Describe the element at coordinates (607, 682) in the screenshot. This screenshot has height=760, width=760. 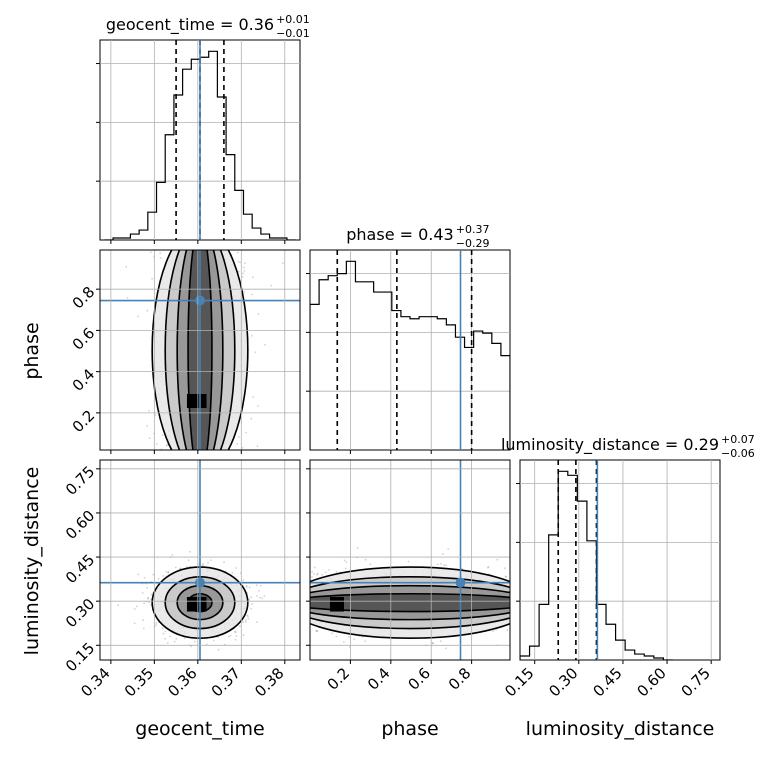
I see `x-luminosity_distance-tick-label: 0.45` at that location.